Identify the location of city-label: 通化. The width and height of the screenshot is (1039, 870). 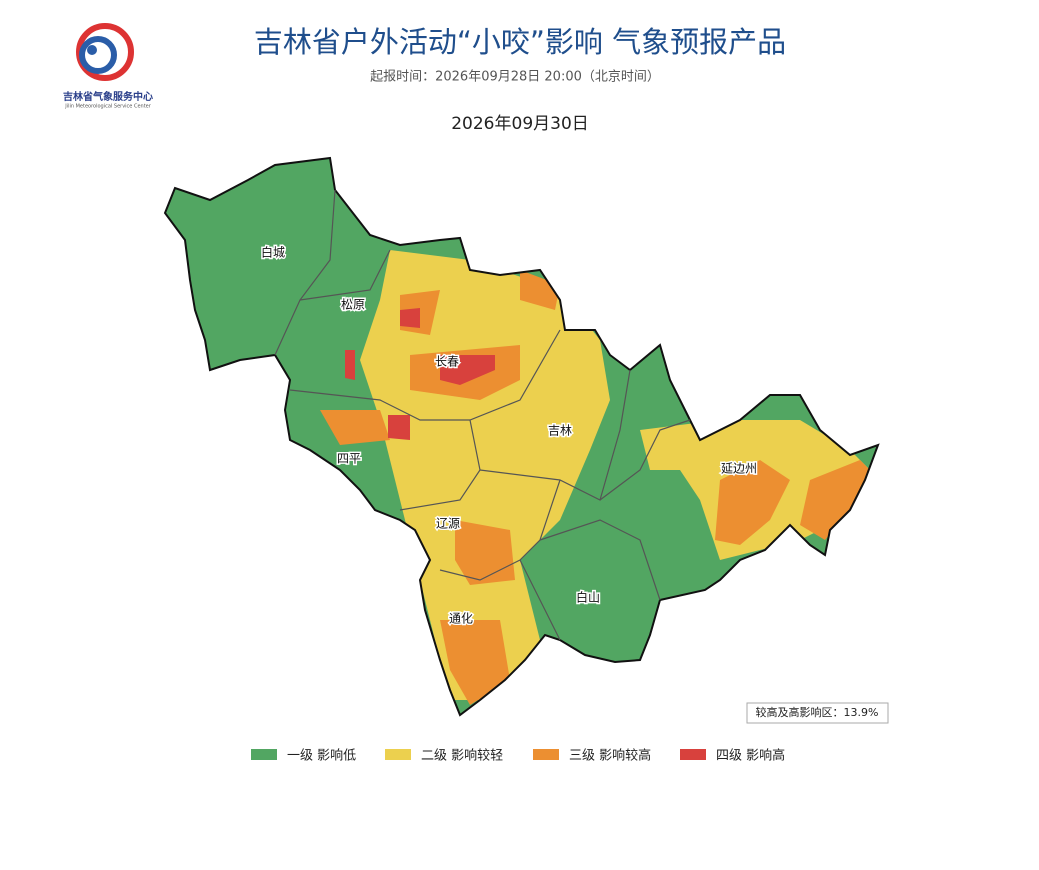
(461, 619).